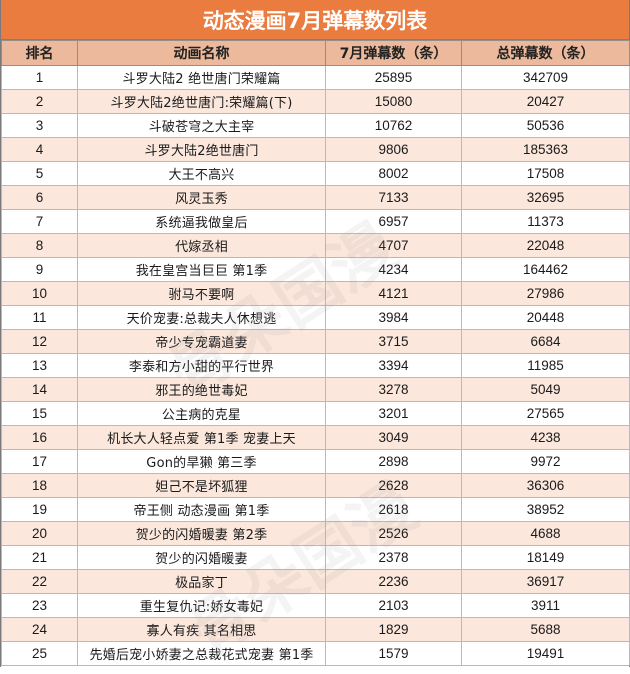  What do you see at coordinates (545, 269) in the screenshot?
I see `total-danmaku-cell: 164462` at bounding box center [545, 269].